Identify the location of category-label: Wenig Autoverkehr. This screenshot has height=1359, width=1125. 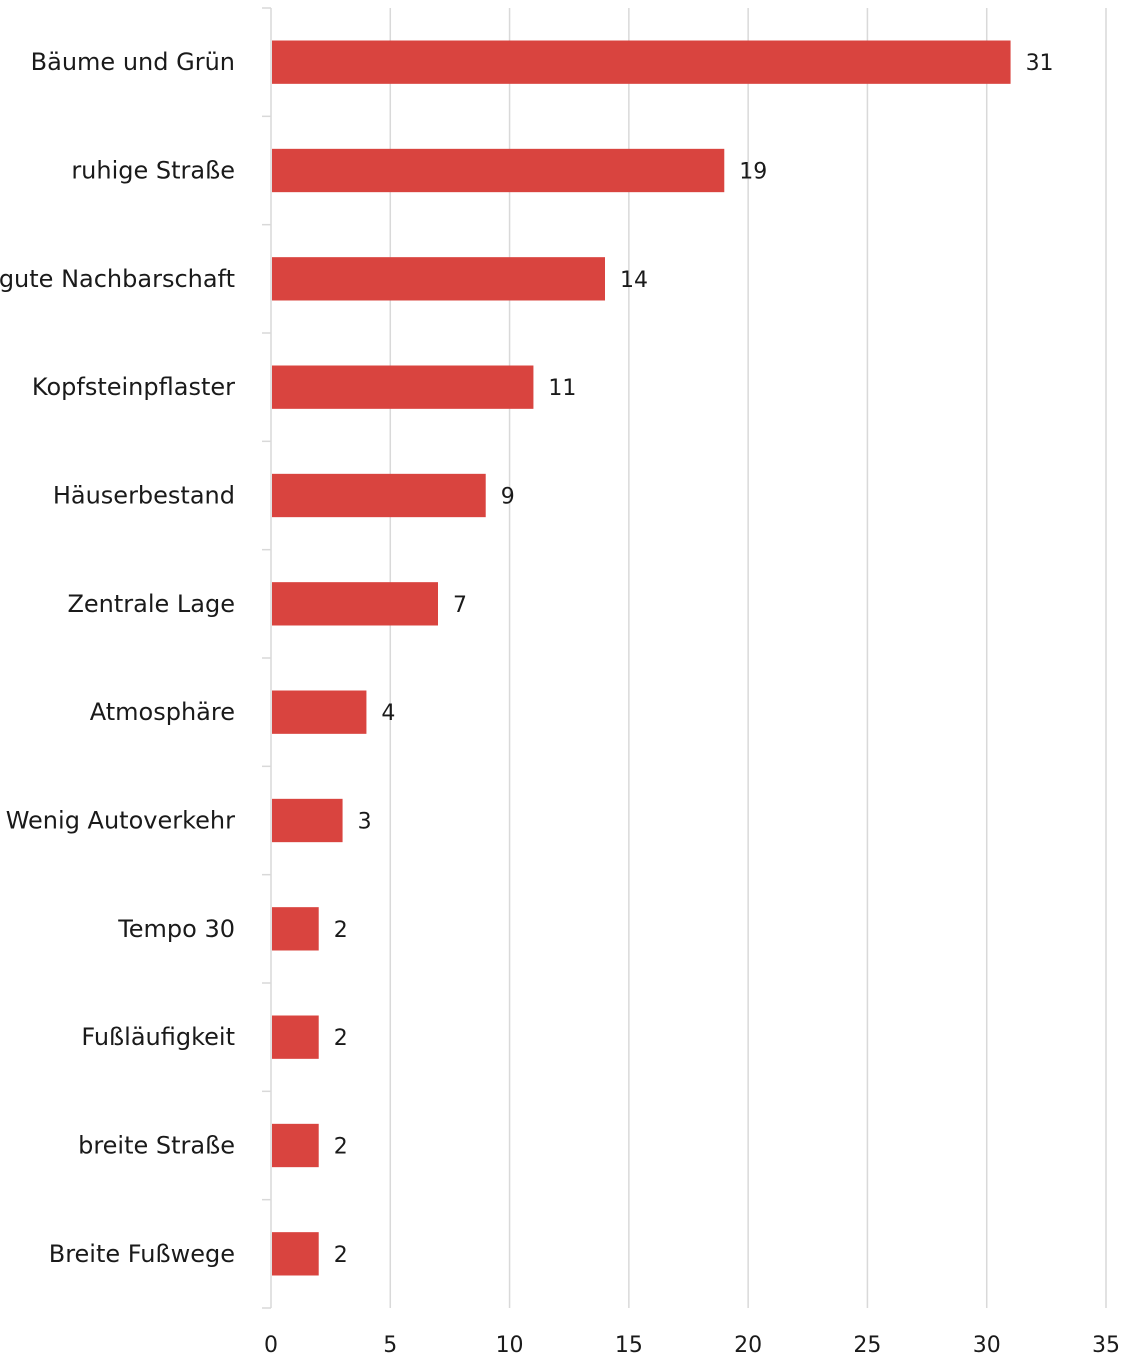
(120, 821).